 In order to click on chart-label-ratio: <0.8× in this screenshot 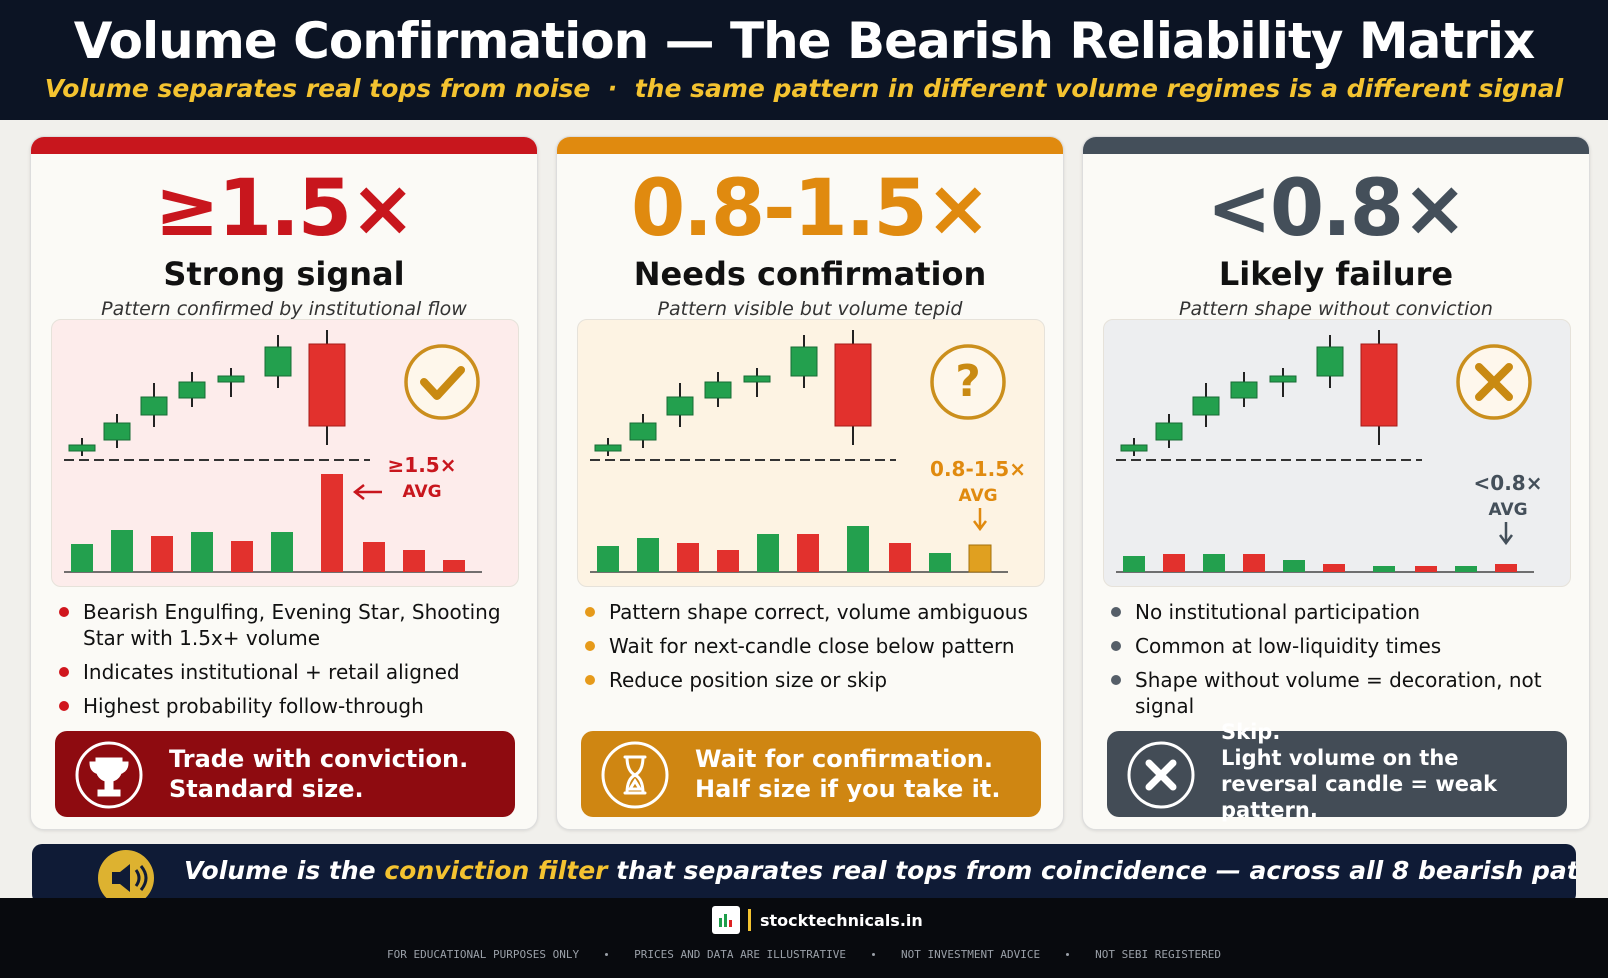, I will do `click(1508, 483)`.